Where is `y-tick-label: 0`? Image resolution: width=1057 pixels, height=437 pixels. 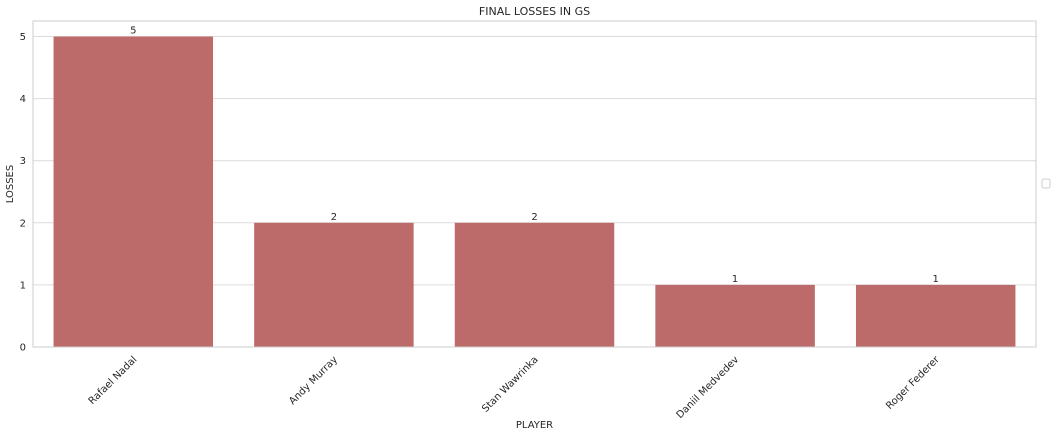
y-tick-label: 0 is located at coordinates (23, 348).